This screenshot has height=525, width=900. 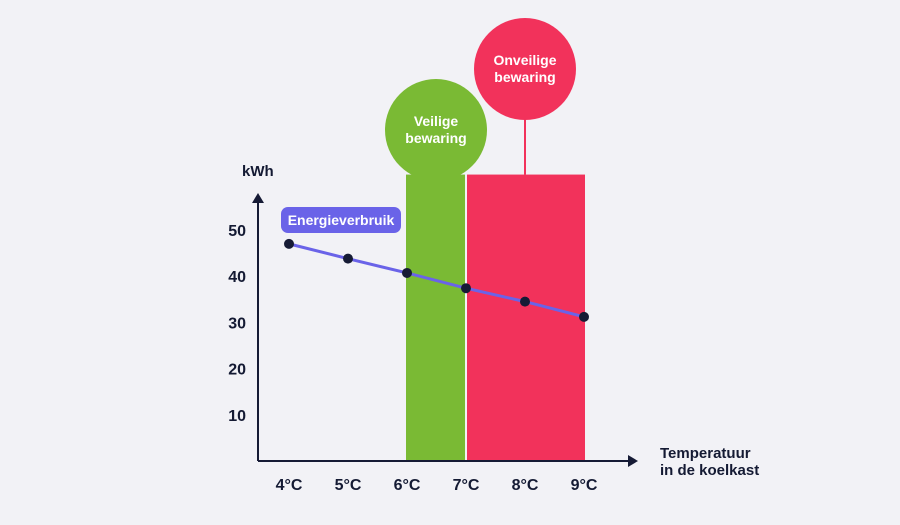 I want to click on x-axis-arrow, so click(x=633, y=461).